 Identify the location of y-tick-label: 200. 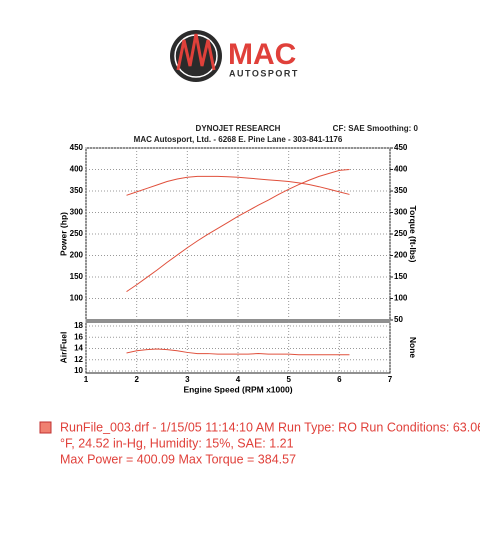
(77, 255).